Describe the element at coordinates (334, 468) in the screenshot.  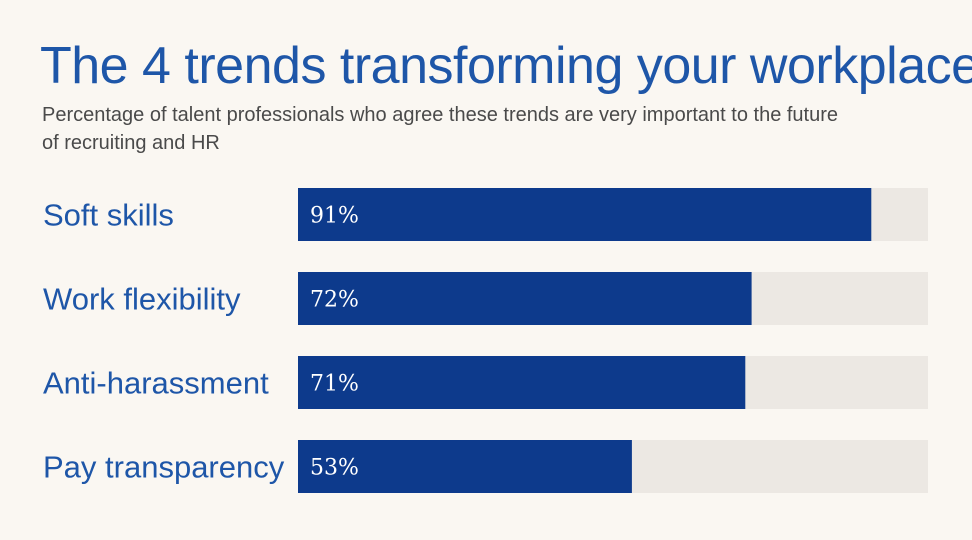
I see `value-label-pay-transparency: 53%` at that location.